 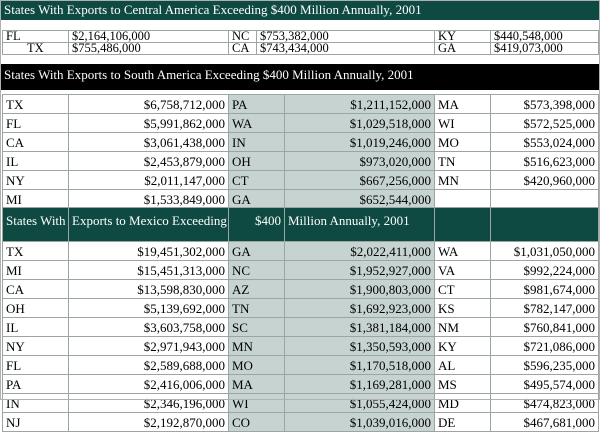 I want to click on export-value-cell: $782,147,000, so click(x=544, y=308).